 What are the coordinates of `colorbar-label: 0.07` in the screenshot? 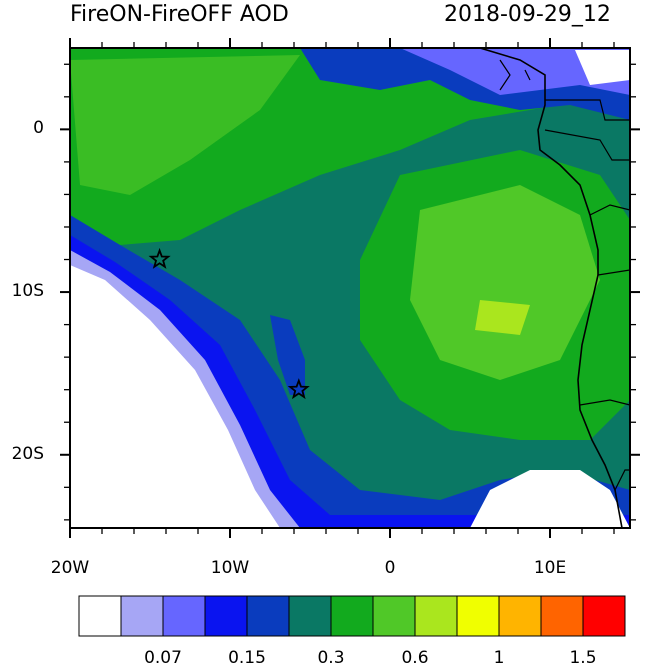 It's located at (163, 658).